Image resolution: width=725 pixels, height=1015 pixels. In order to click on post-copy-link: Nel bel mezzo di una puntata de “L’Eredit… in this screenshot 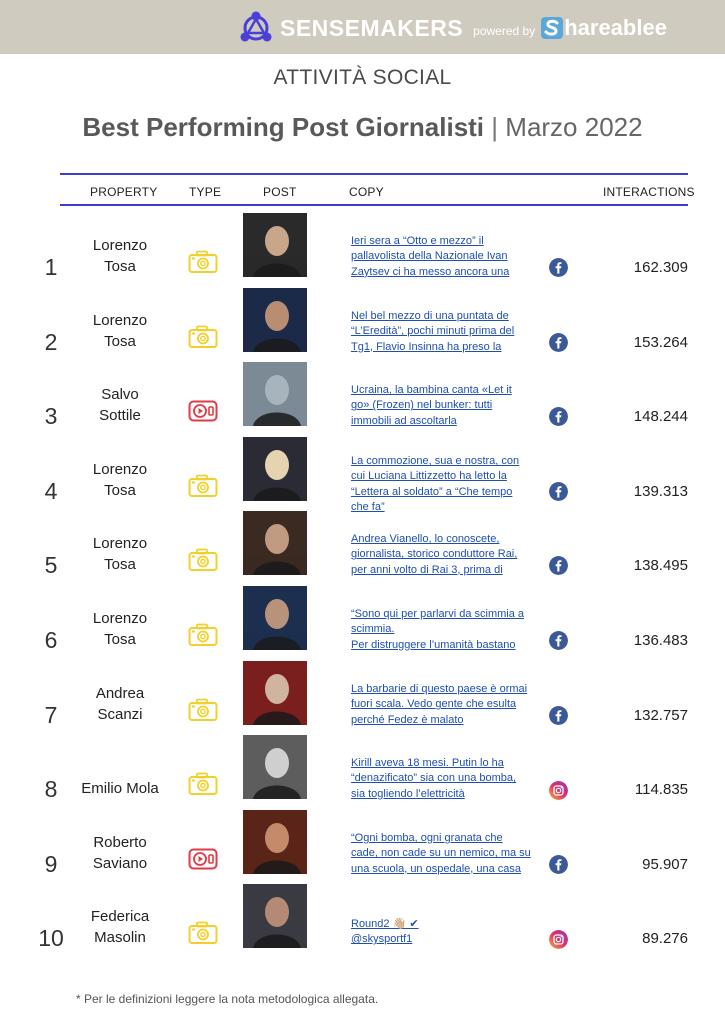, I will do `click(446, 332)`.